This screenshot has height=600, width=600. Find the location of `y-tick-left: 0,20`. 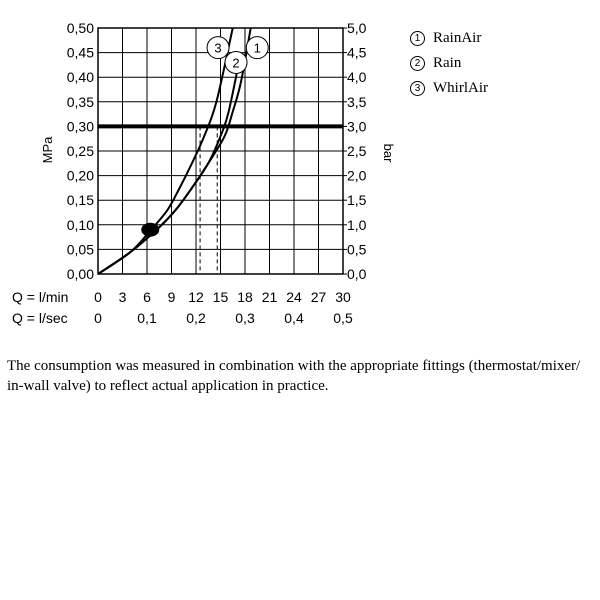

y-tick-left: 0,20 is located at coordinates (80, 176).